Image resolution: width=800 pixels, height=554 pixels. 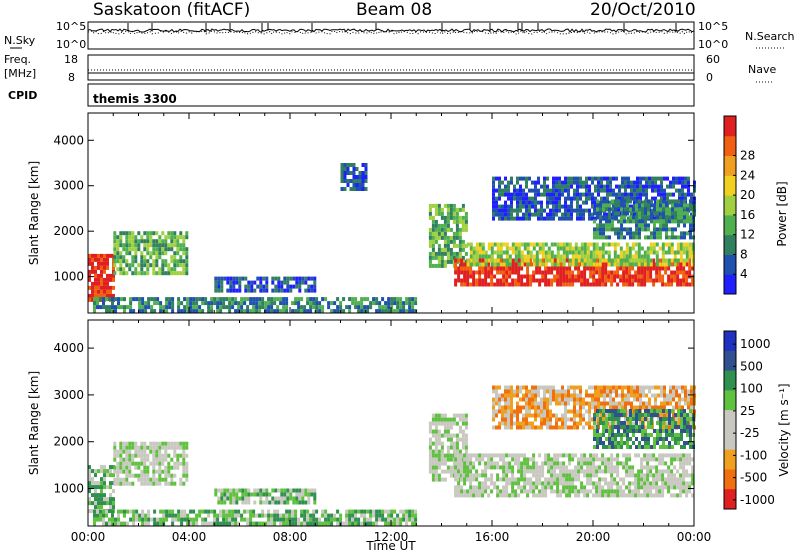 I want to click on station-title: Saskatoon (fitACF), so click(x=172, y=10).